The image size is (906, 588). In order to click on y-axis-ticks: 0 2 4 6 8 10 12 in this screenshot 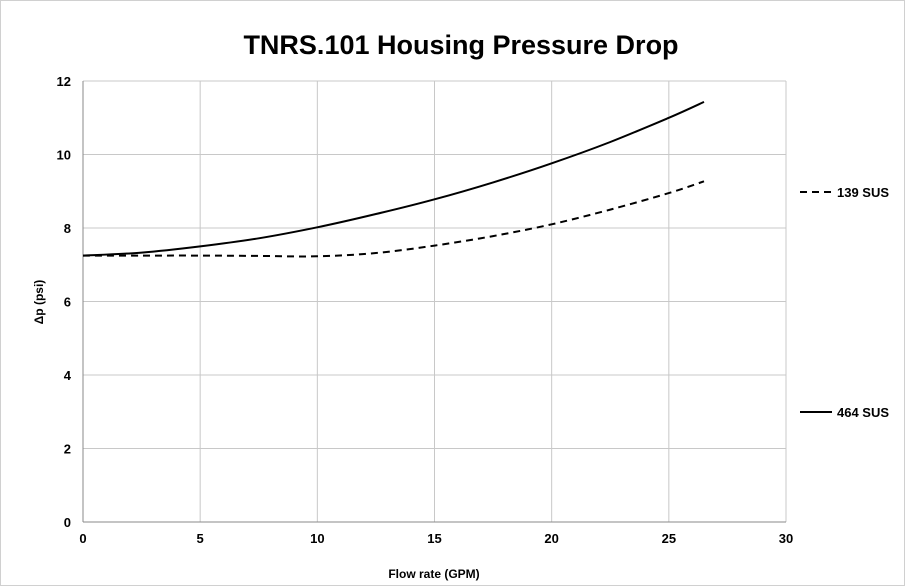, I will do `click(64, 302)`.